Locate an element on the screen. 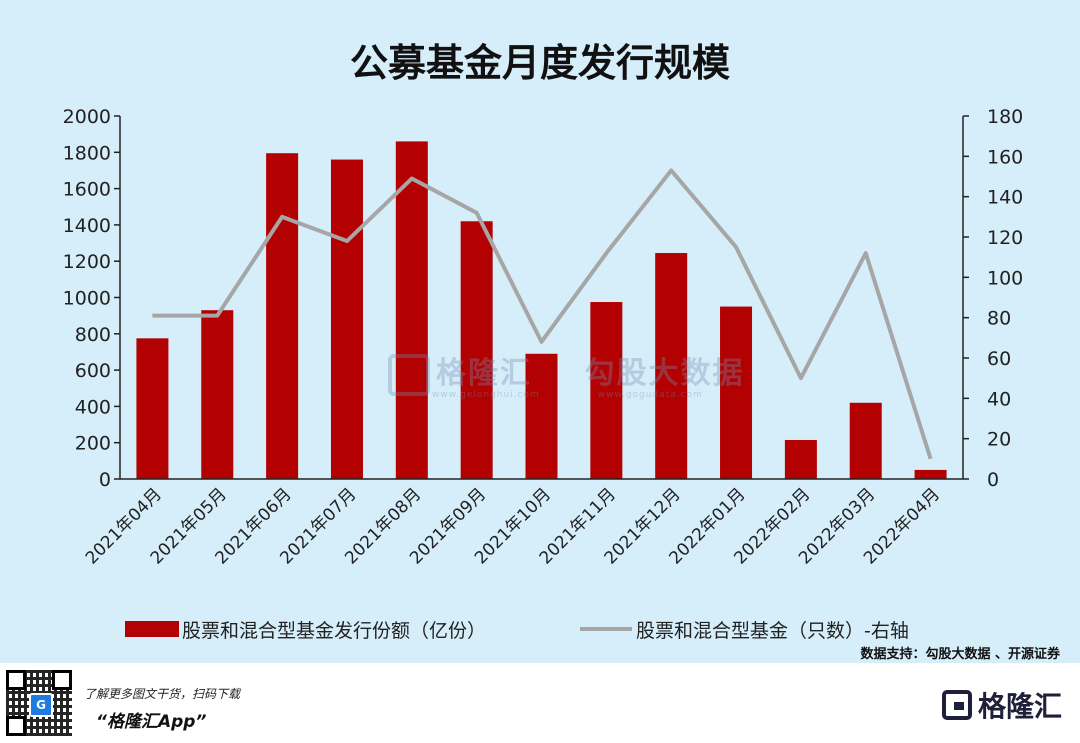  qr-logo-icon: G is located at coordinates (41, 705).